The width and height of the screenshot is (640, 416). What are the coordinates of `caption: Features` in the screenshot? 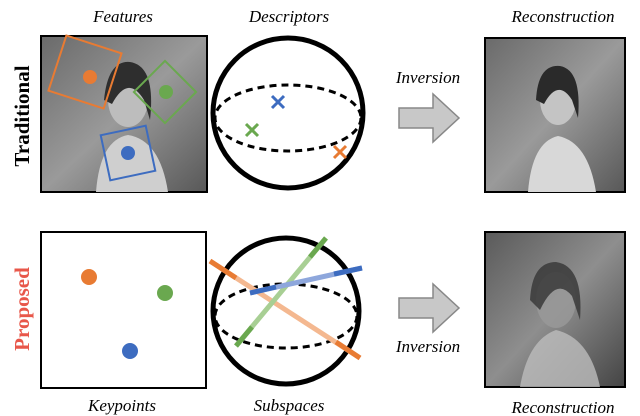 It's located at (122, 16).